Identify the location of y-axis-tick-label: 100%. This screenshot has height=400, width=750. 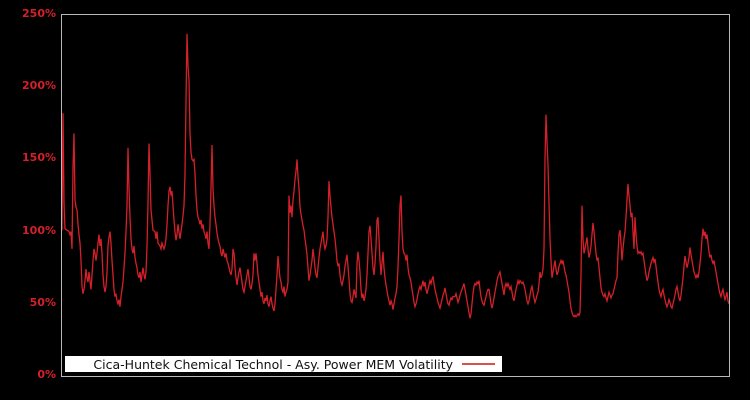
(39, 230).